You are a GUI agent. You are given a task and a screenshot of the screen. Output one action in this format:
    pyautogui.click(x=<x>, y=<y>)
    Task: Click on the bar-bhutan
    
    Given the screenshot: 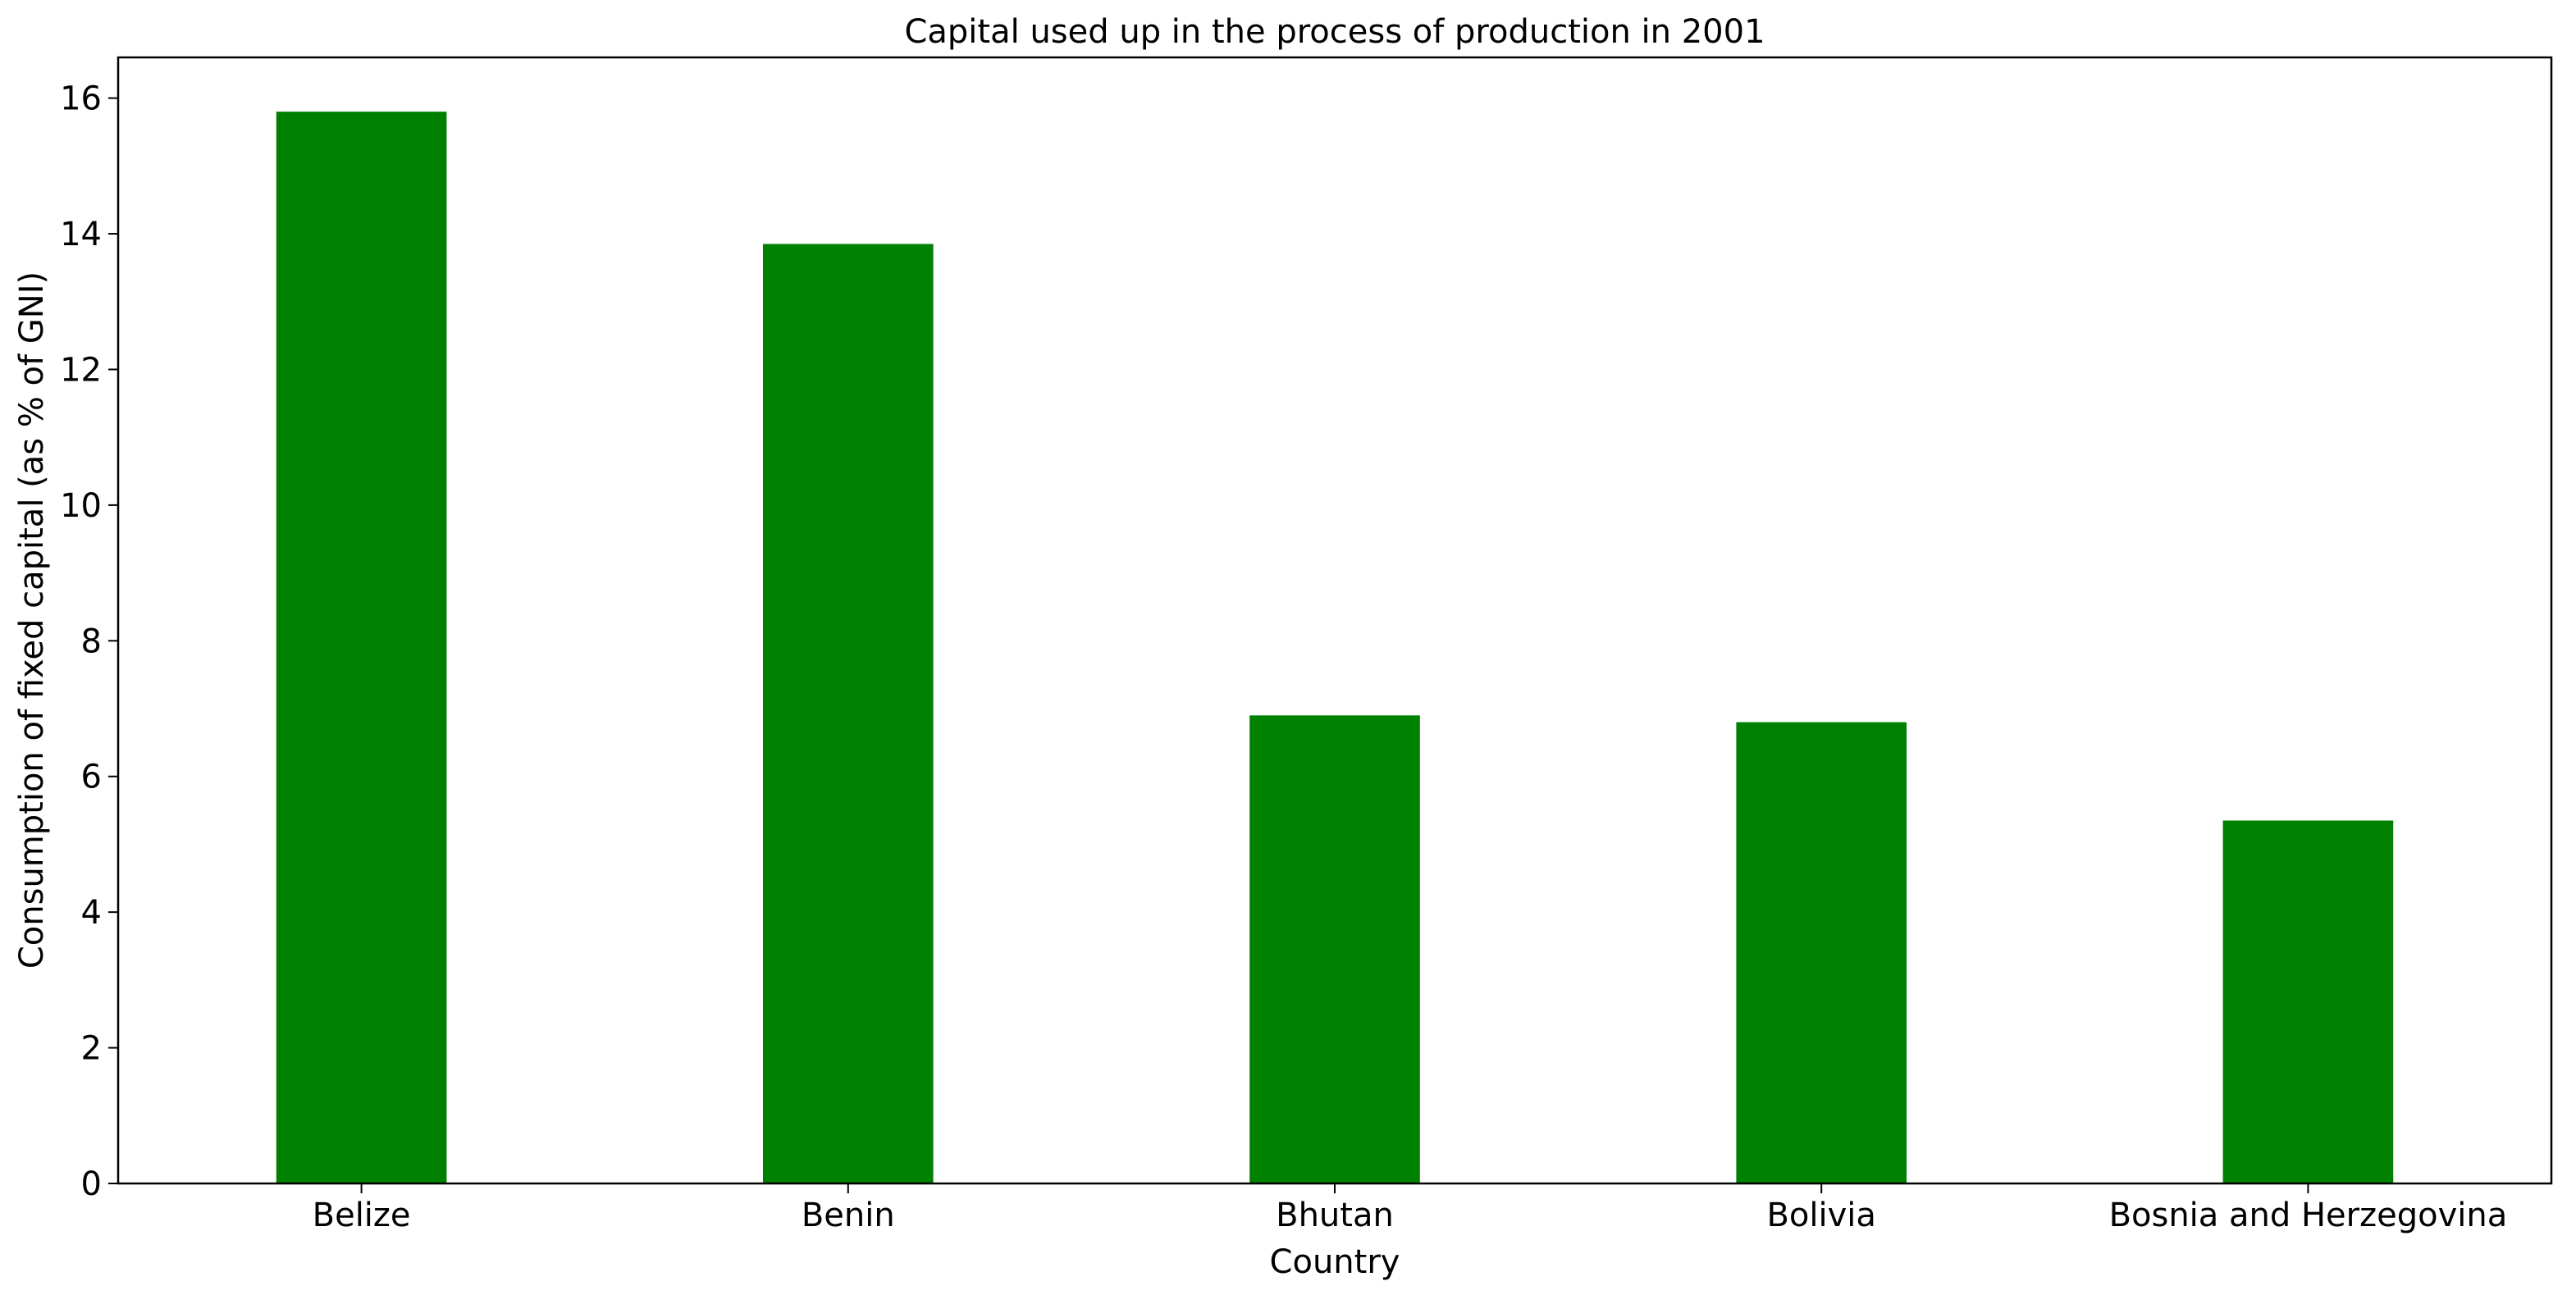 What is the action you would take?
    pyautogui.click(x=1335, y=949)
    